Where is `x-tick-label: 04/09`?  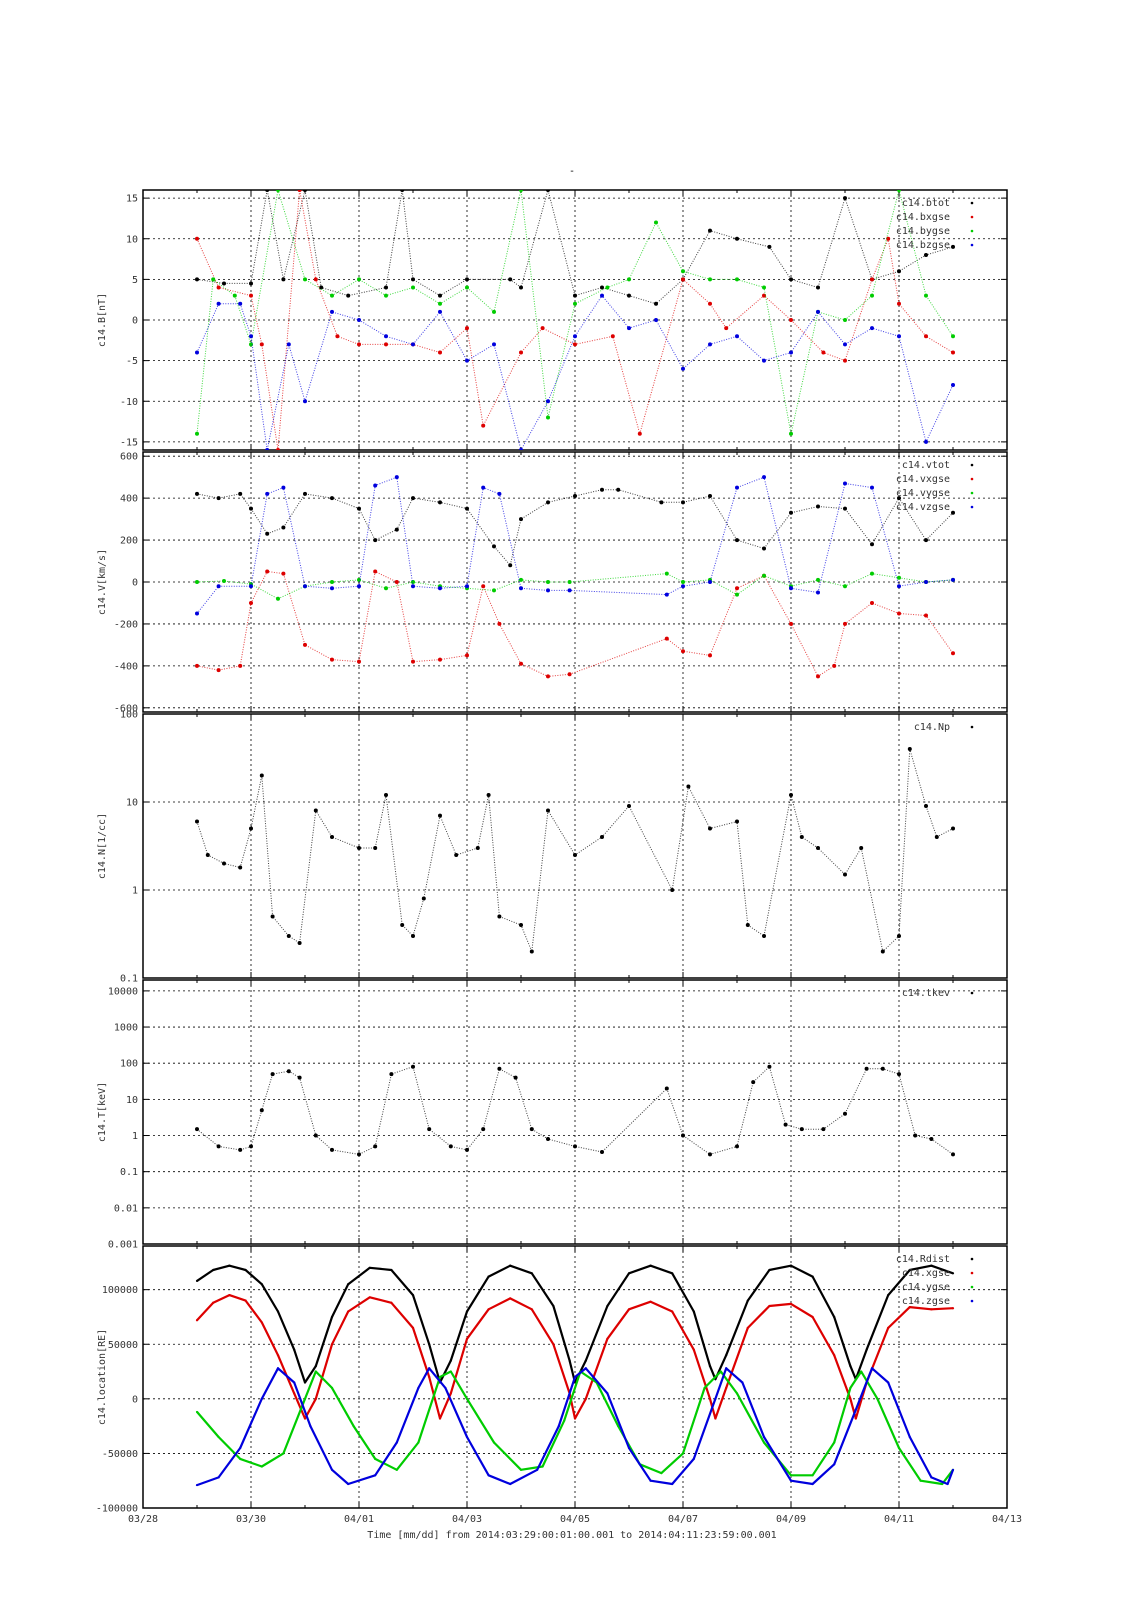 x-tick-label: 04/09 is located at coordinates (791, 1519).